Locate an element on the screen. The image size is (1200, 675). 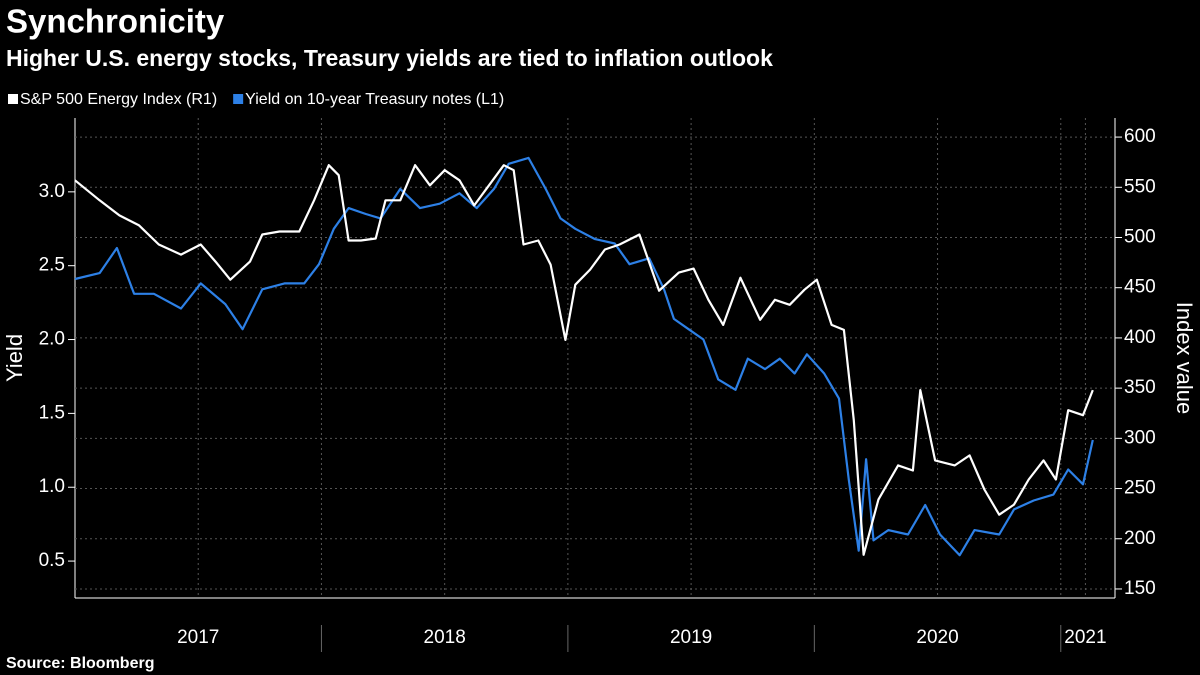
legend-label: S&P 500 Energy Index (R1) is located at coordinates (118, 99).